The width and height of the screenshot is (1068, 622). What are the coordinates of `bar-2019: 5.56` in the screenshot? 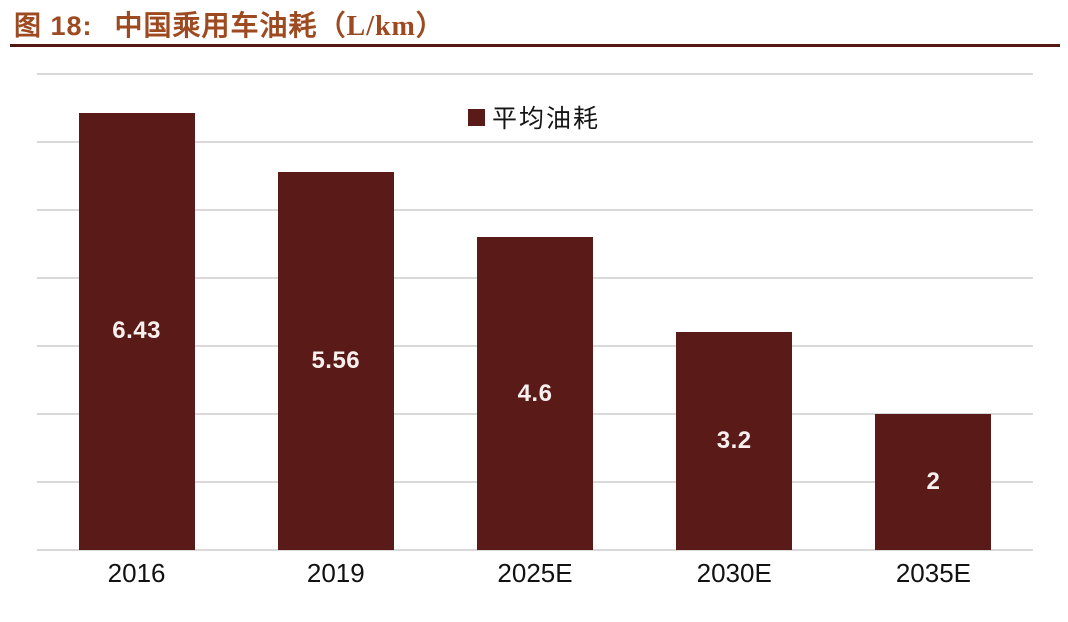 It's located at (335, 360).